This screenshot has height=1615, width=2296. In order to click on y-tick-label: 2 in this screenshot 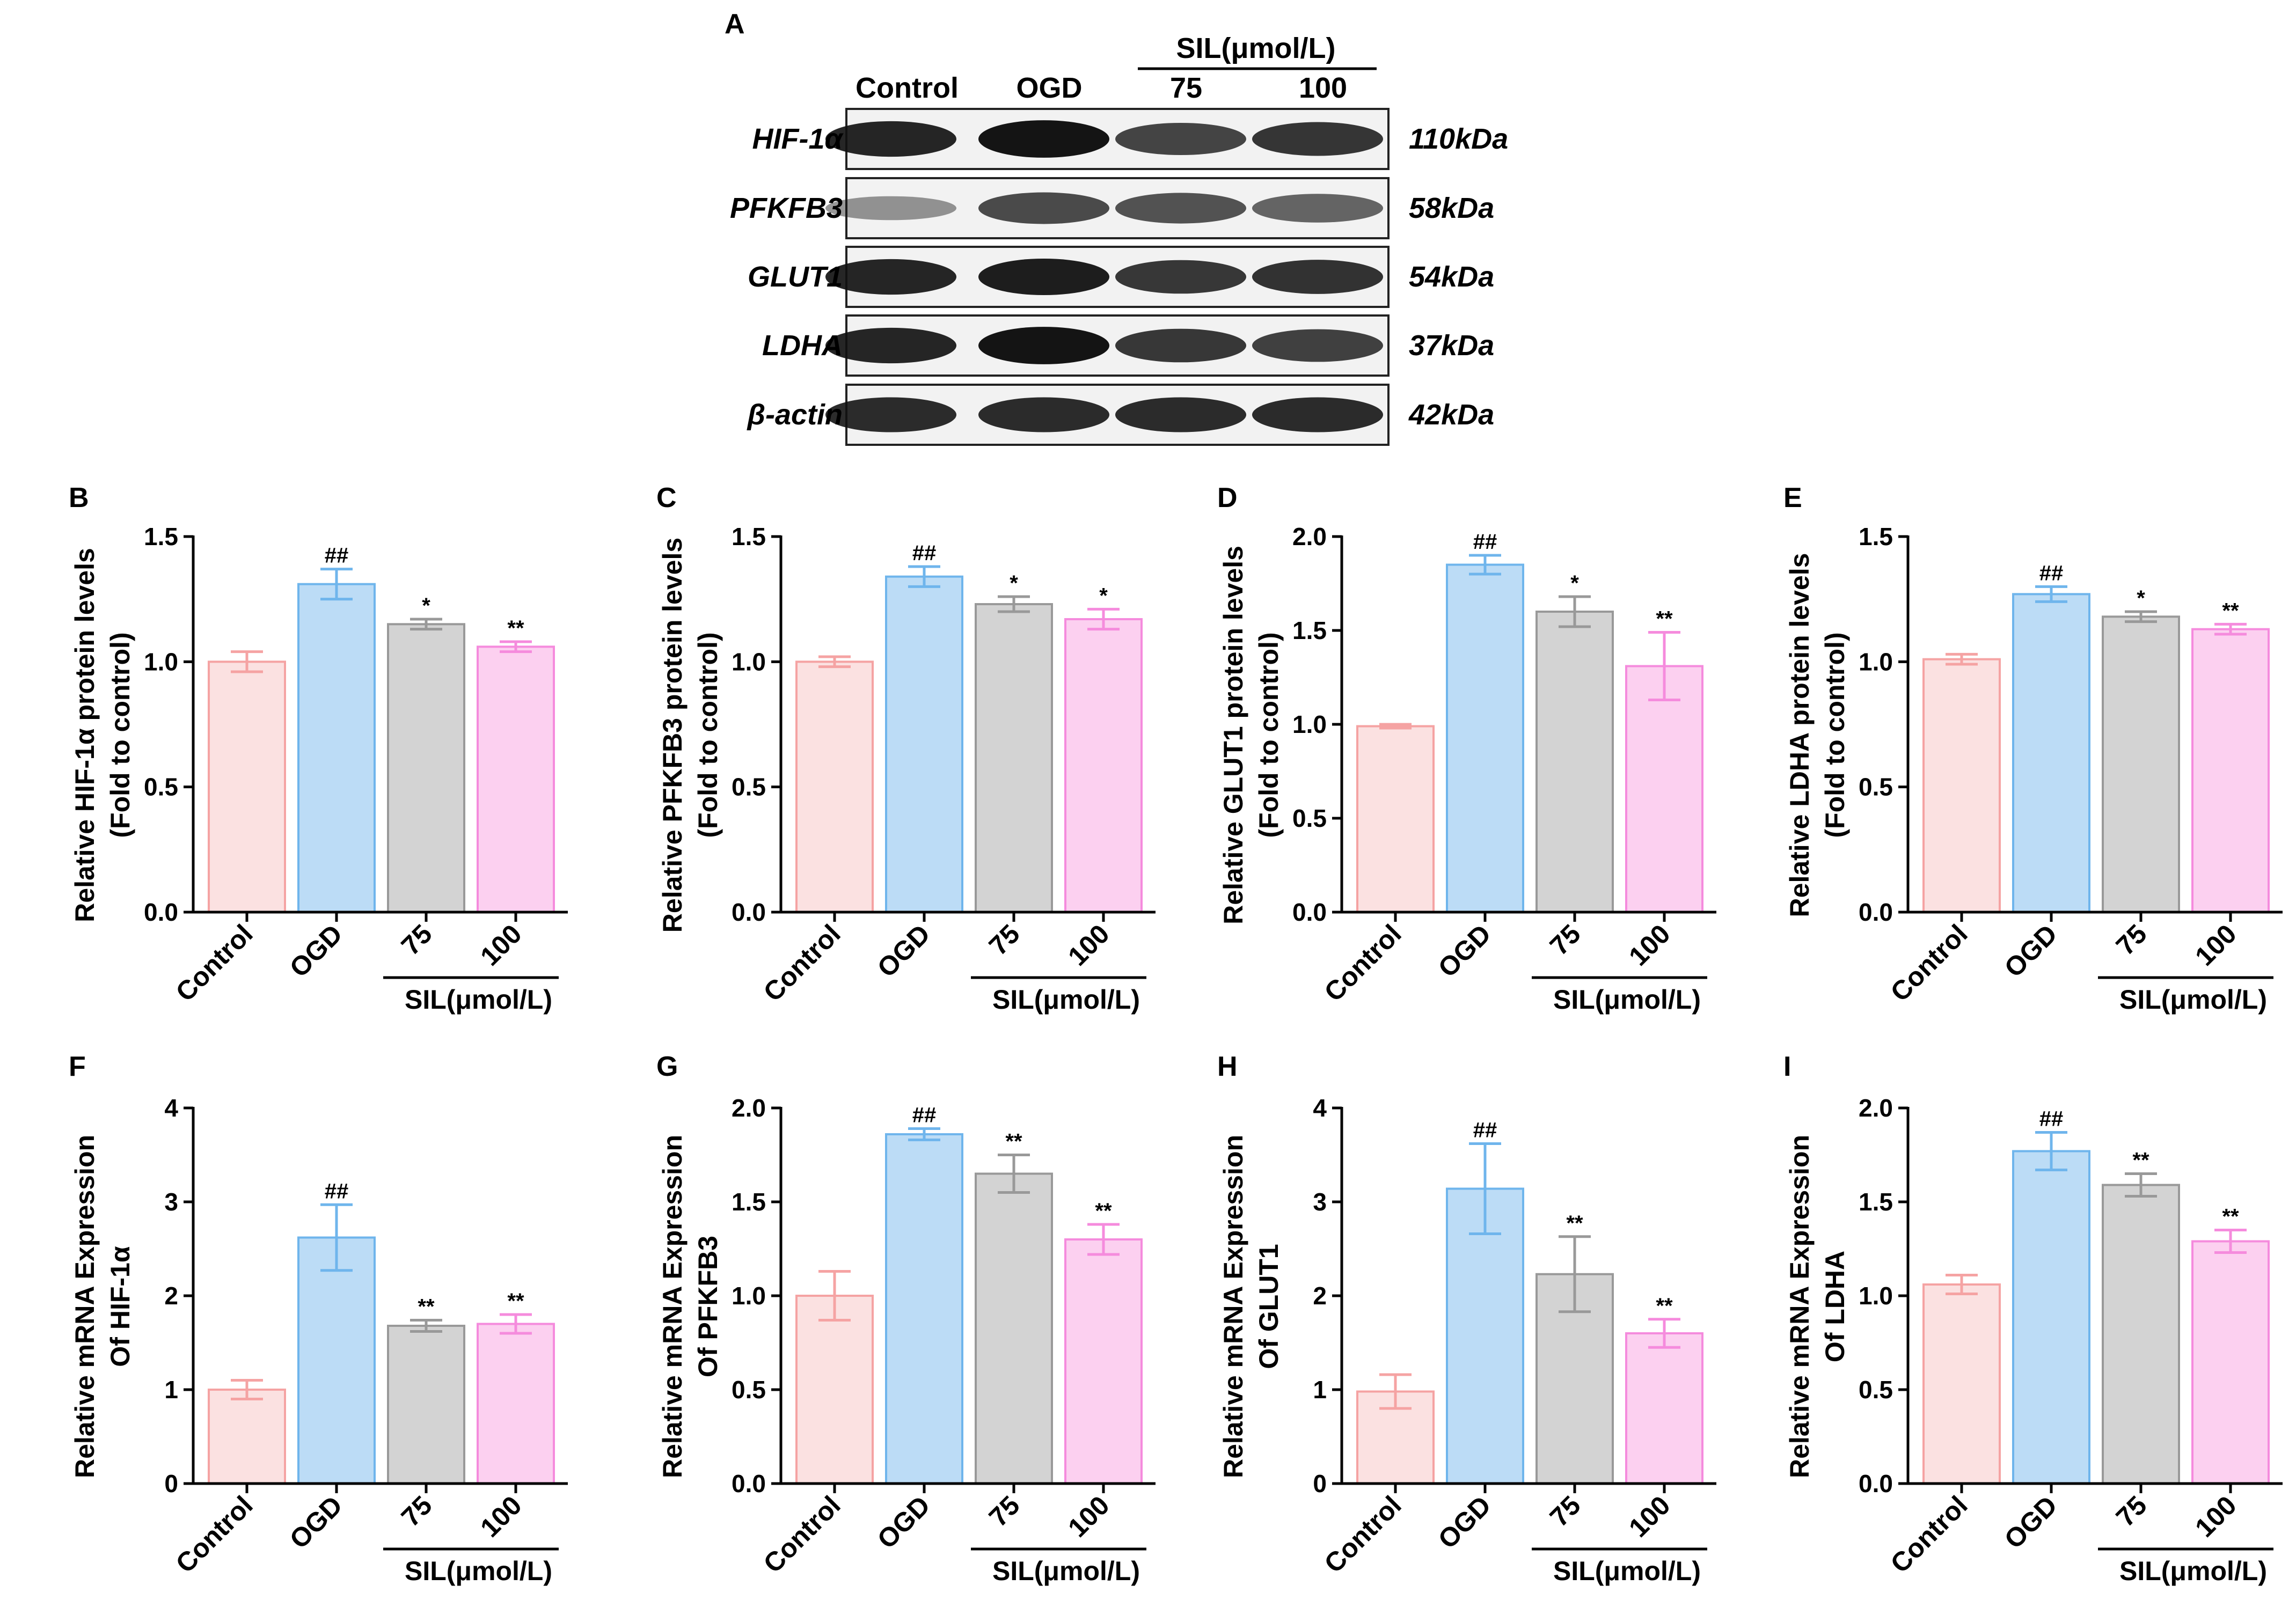, I will do `click(1320, 1296)`.